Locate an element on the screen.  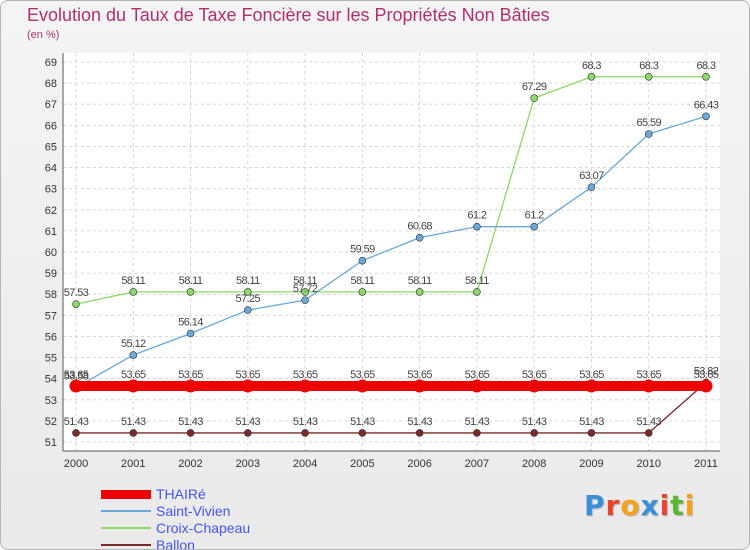
legend-label: Saint-Vivien is located at coordinates (193, 511).